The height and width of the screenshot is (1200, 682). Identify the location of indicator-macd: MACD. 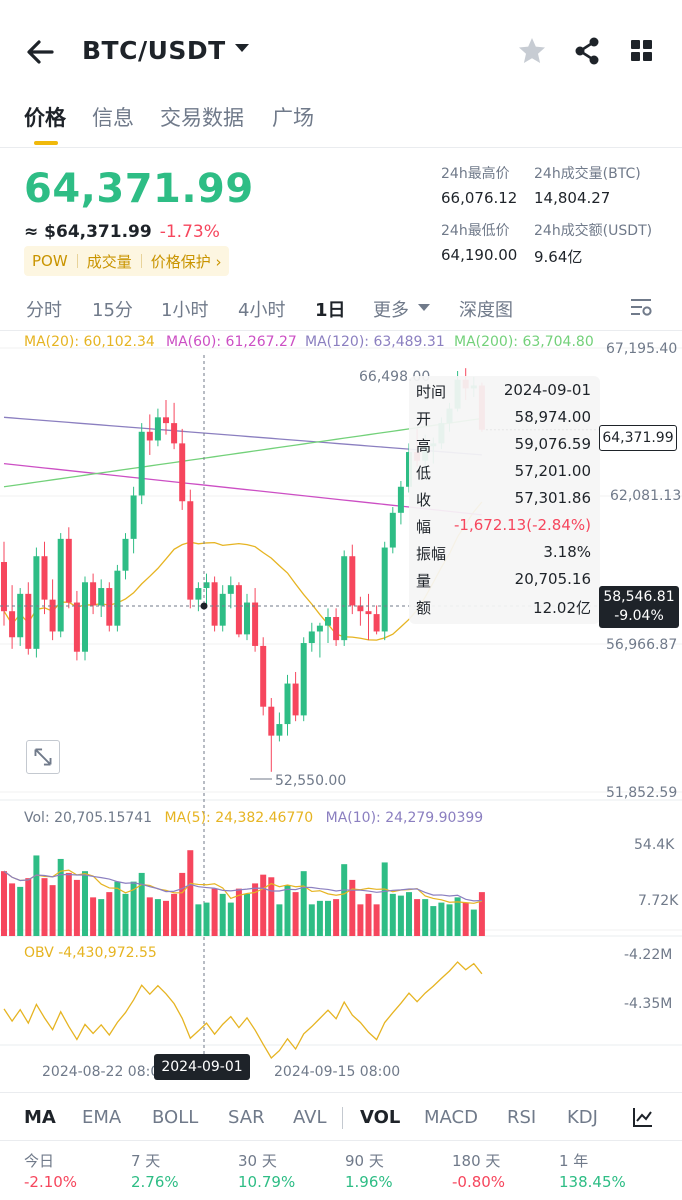
(451, 1117).